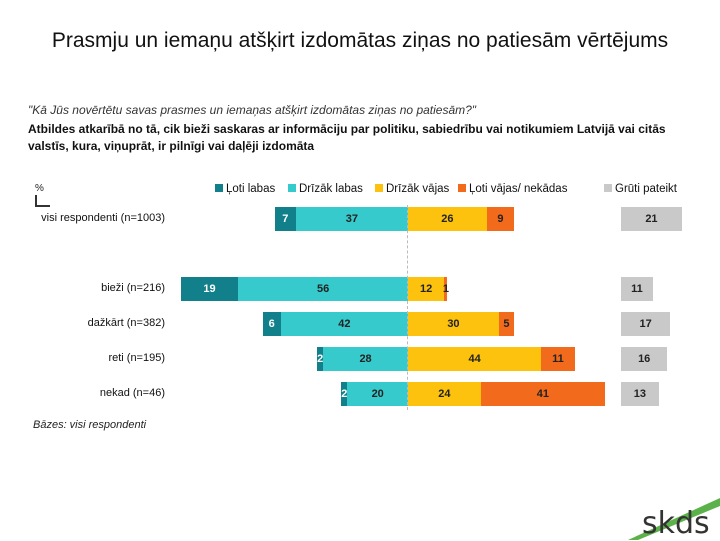 This screenshot has width=720, height=541. What do you see at coordinates (646, 324) in the screenshot?
I see `bar-segment-grey: 17` at bounding box center [646, 324].